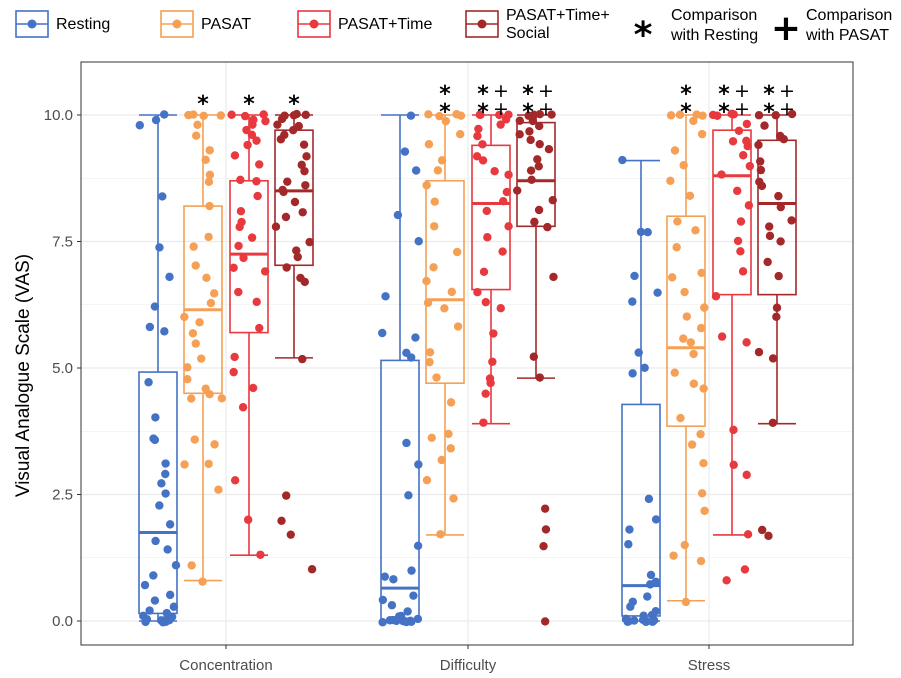 The image size is (901, 678). I want to click on significance-markers: * * * ****++**++****++**++, so click(496, 102).